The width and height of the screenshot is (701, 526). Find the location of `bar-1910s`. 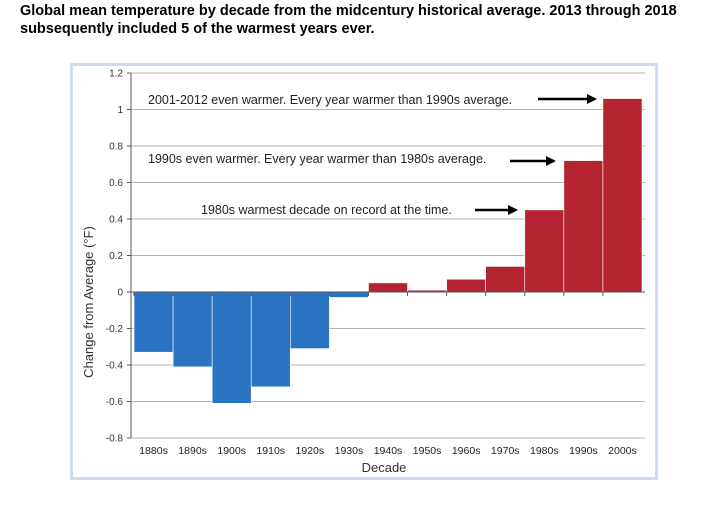

bar-1910s is located at coordinates (270, 339).